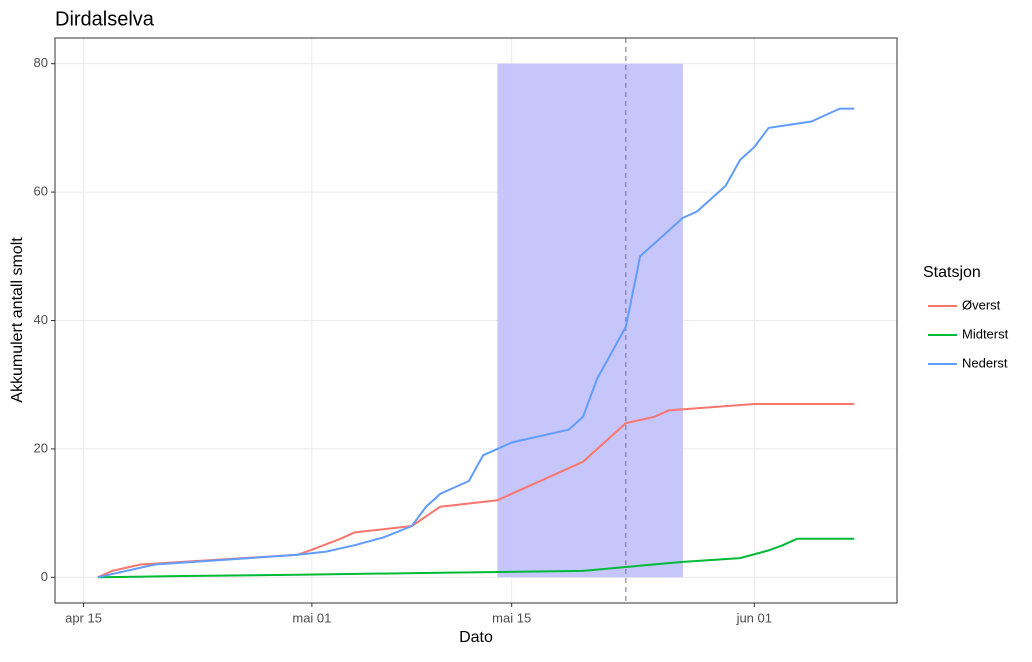 The height and width of the screenshot is (662, 1032). I want to click on x-tick-label: jun 01, so click(754, 617).